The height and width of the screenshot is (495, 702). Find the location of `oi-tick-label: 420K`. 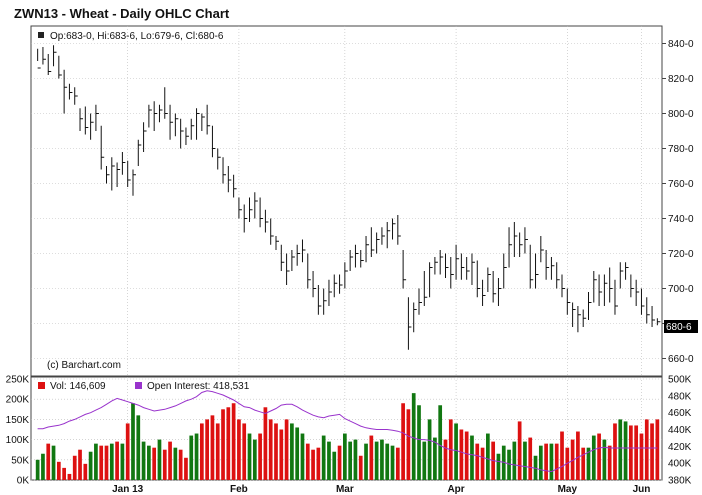

oi-tick-label: 420K is located at coordinates (680, 447).